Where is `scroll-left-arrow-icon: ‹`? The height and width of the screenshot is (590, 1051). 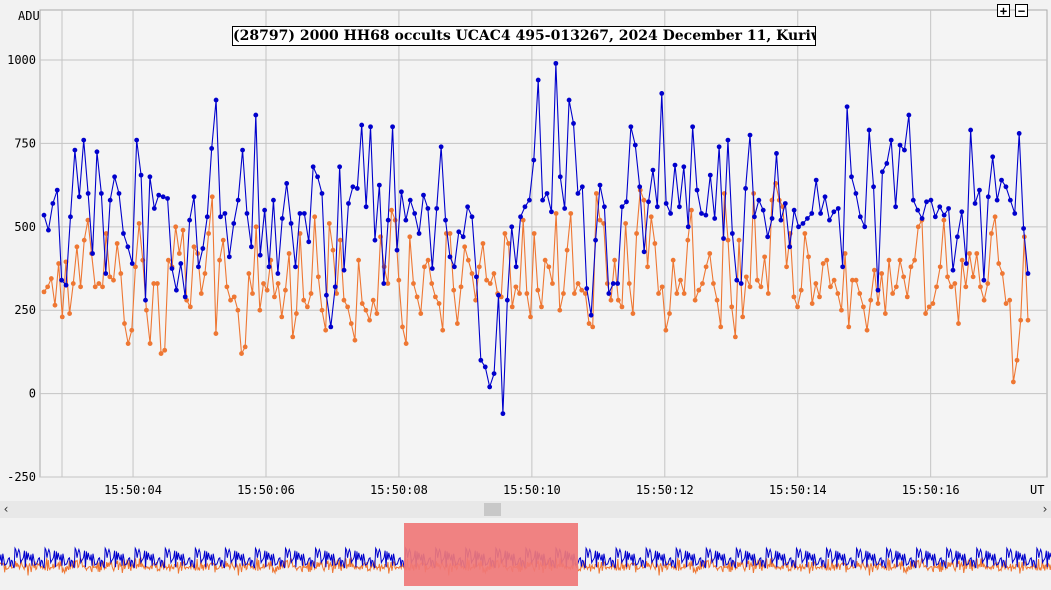
scroll-left-arrow-icon: ‹ is located at coordinates (6, 509).